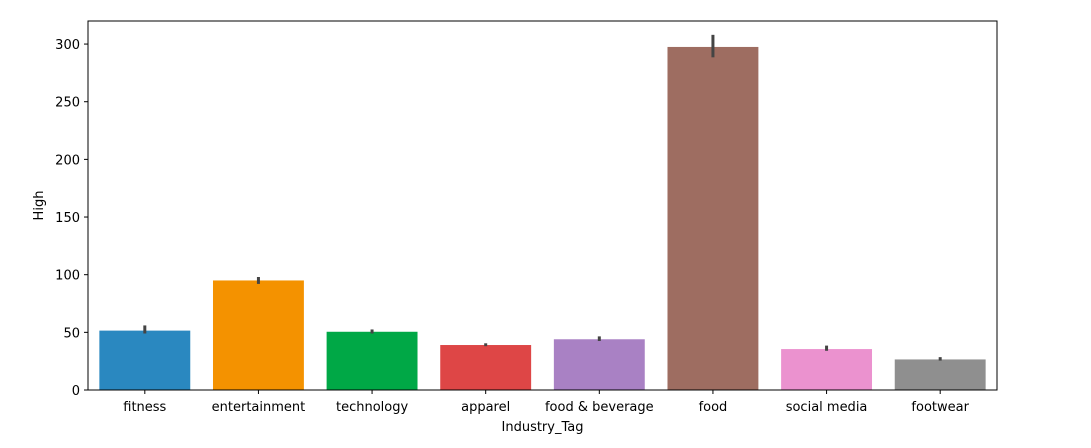 This screenshot has height=448, width=1091. Describe the element at coordinates (486, 367) in the screenshot. I see `bar-apparel` at that location.